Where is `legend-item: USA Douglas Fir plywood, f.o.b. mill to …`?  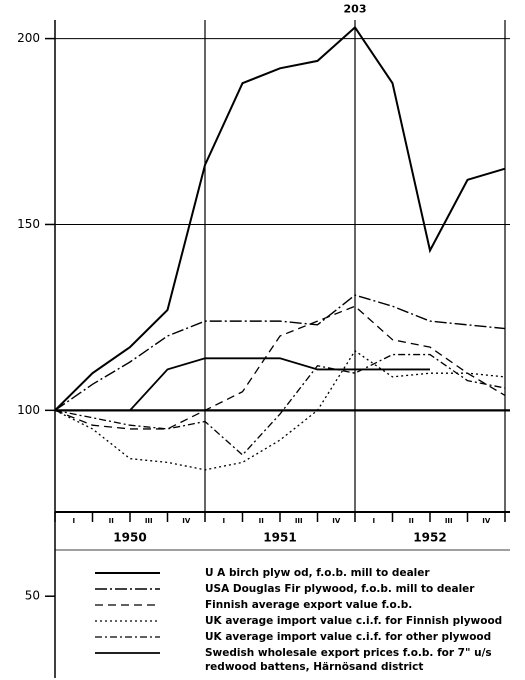
legend-item: USA Douglas Fir plywood, f.o.b. mill to … is located at coordinates (305, 589).